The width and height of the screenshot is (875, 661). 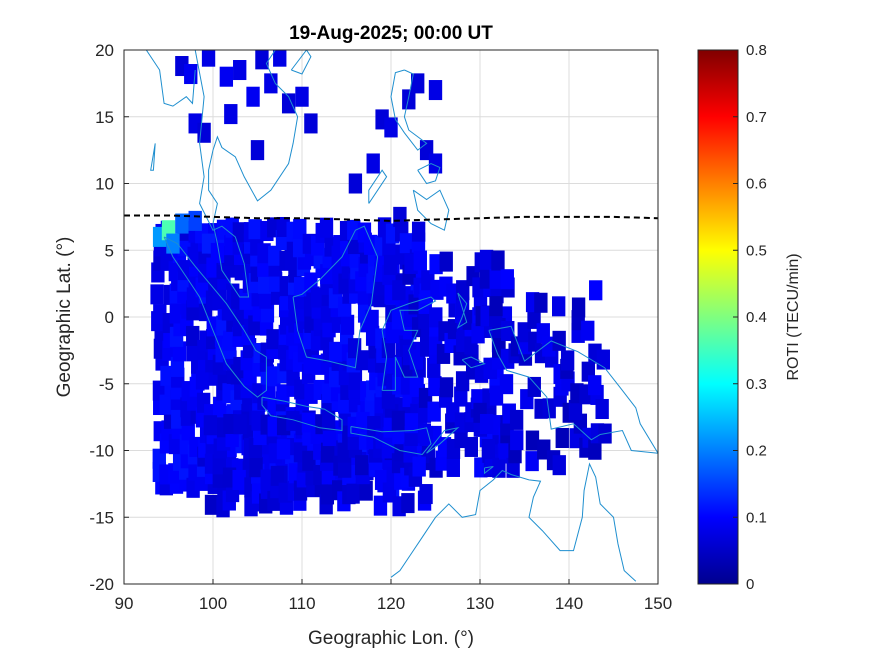 What do you see at coordinates (750, 584) in the screenshot?
I see `colorbar-tick-label: 0` at bounding box center [750, 584].